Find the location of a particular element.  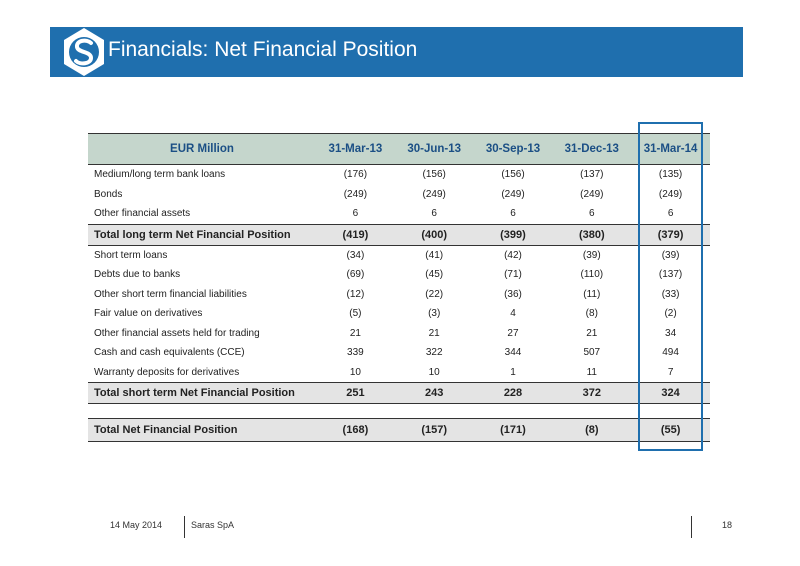

row-label: Debts due to banks is located at coordinates (137, 275).